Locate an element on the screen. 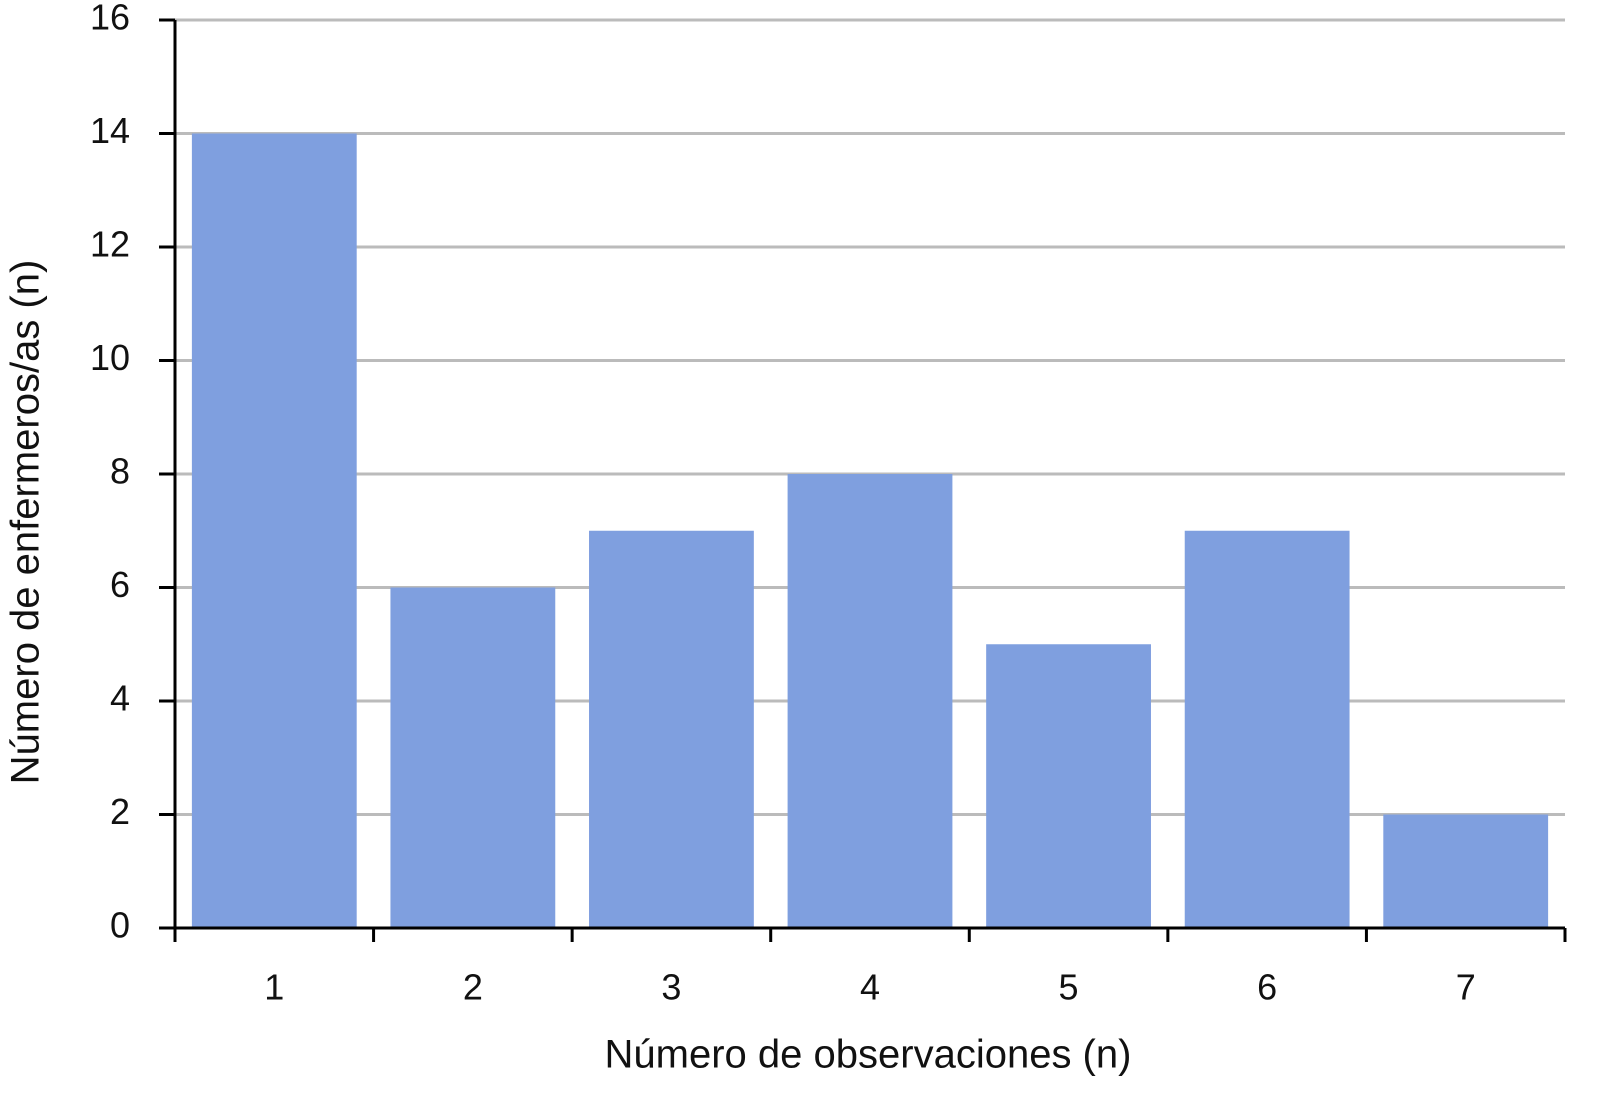  x-tick-label: 6 is located at coordinates (1267, 987).